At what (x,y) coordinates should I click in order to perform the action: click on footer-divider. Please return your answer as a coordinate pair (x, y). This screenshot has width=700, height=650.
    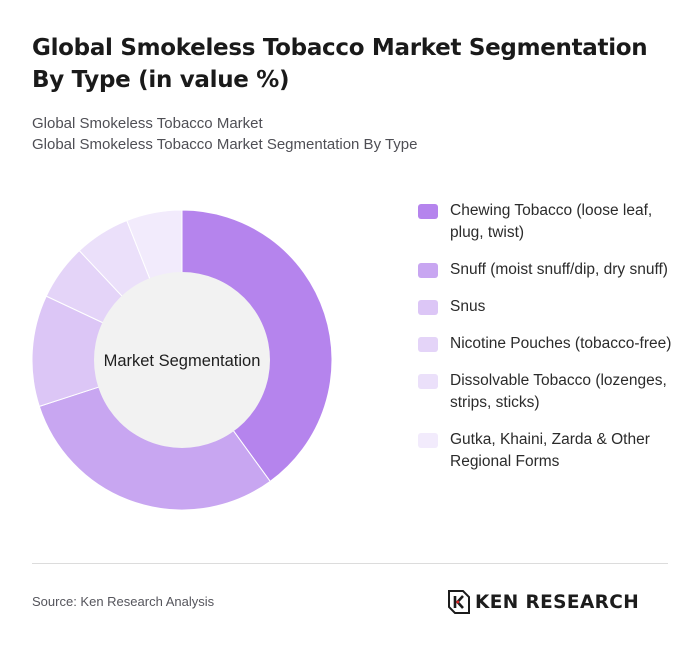
    Looking at the image, I should click on (350, 563).